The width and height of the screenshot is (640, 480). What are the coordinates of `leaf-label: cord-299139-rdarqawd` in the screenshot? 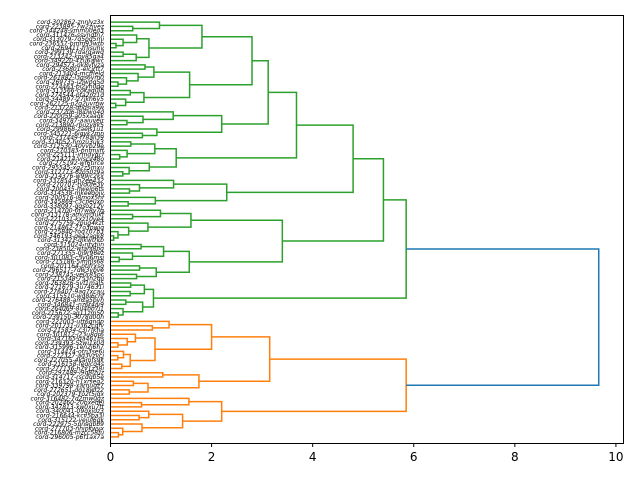 It's located at (69, 52).